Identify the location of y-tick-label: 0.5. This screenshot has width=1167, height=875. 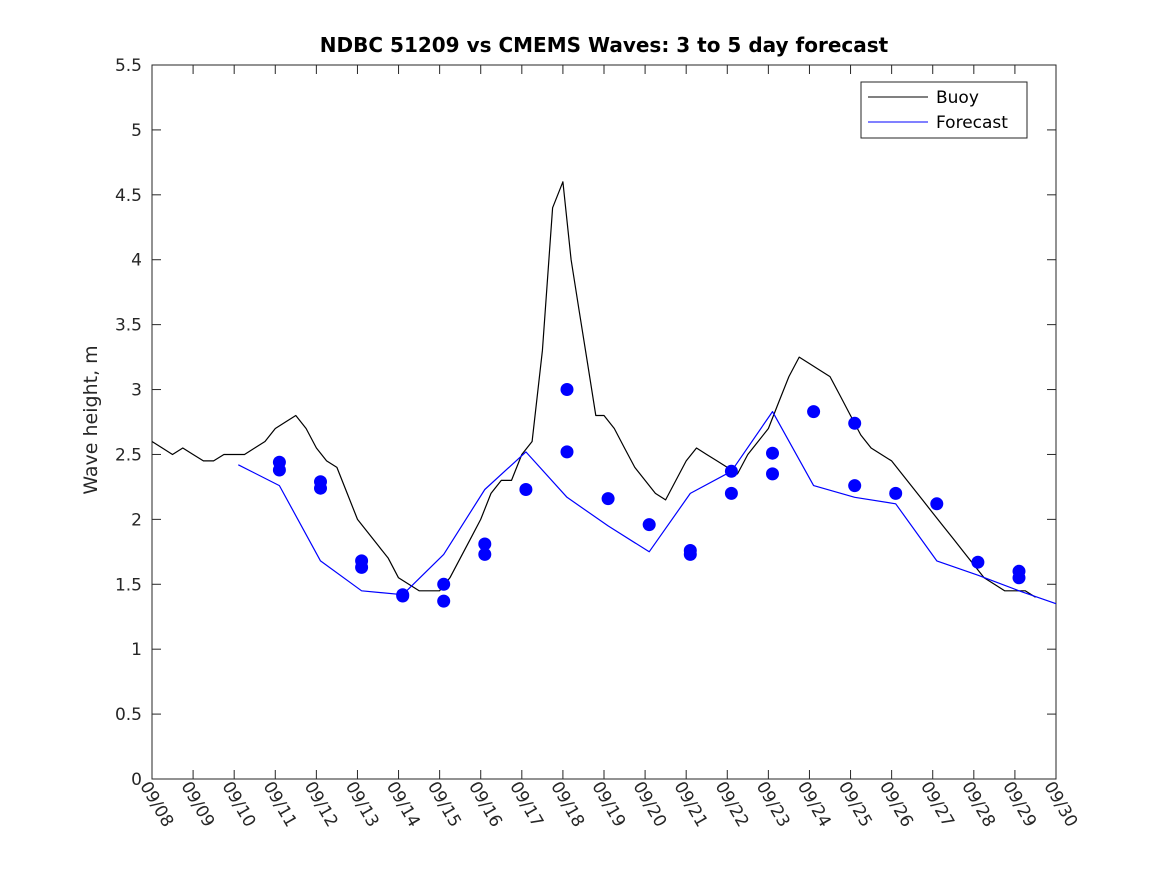
(128, 715).